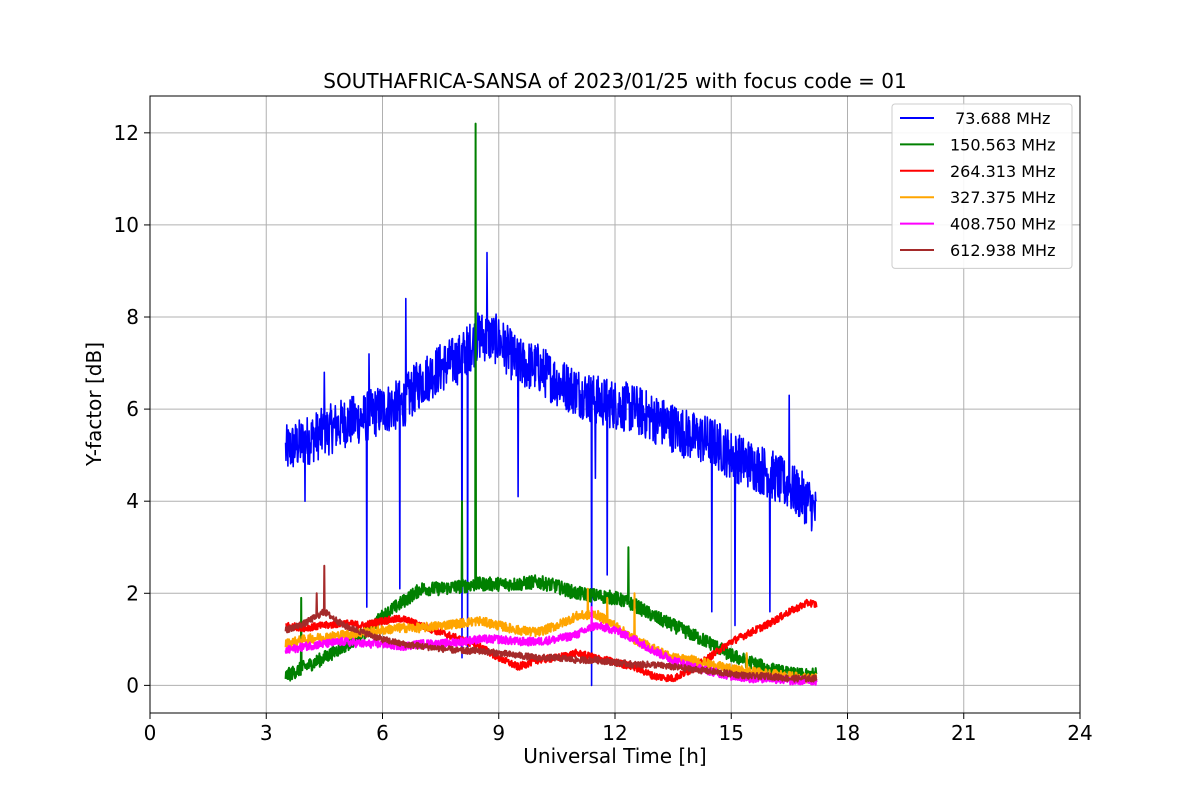 The width and height of the screenshot is (1200, 800). I want to click on x-tick-label: 18, so click(847, 733).